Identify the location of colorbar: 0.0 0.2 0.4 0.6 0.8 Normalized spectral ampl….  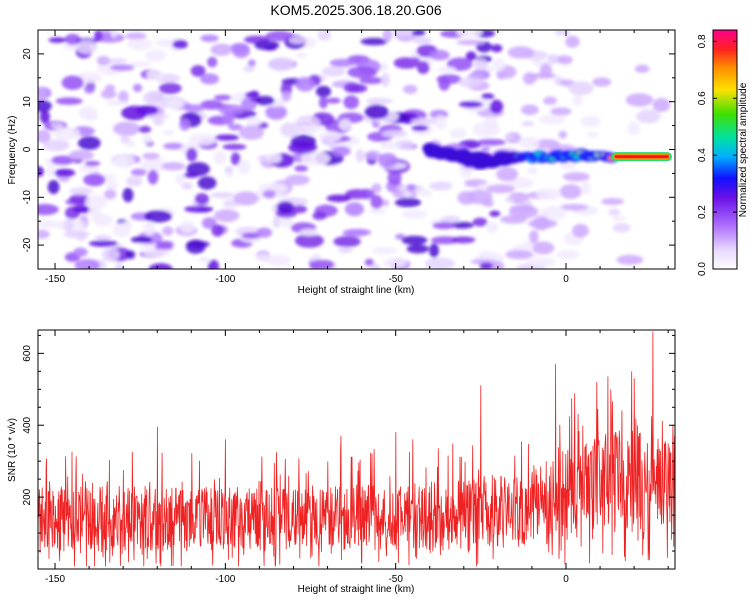
(723, 152).